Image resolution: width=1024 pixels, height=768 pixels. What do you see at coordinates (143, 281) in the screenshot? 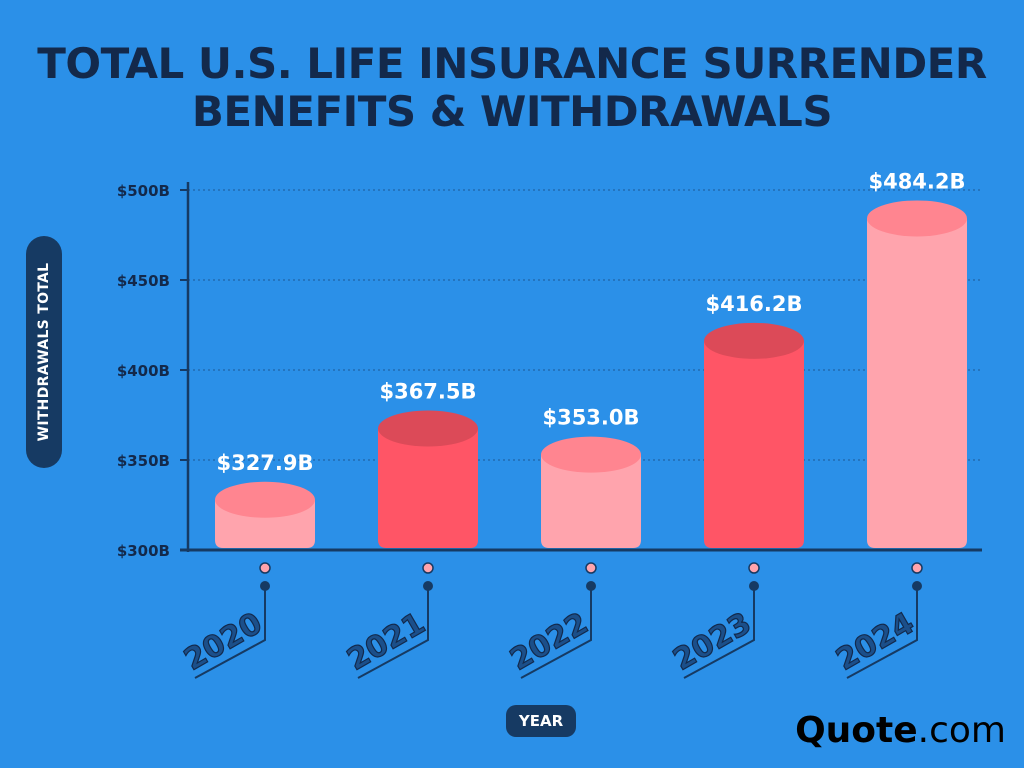
I see `y-tick-label: $450B` at bounding box center [143, 281].